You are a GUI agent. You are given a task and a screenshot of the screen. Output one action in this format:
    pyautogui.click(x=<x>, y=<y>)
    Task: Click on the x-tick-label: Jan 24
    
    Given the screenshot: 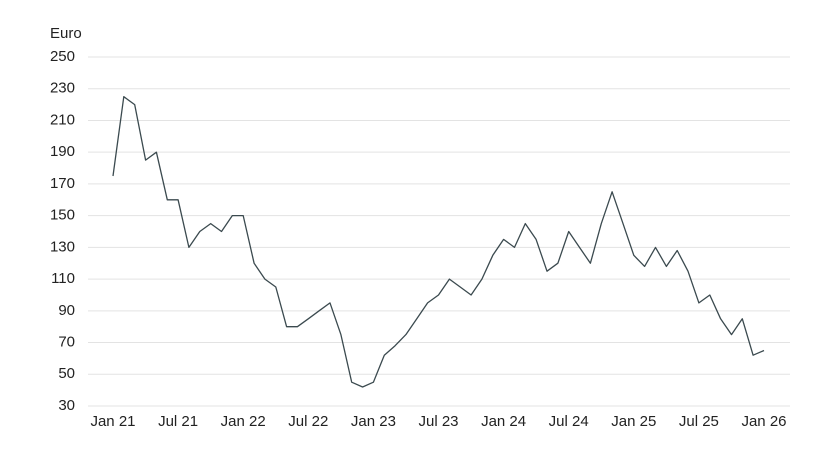 What is the action you would take?
    pyautogui.click(x=503, y=421)
    